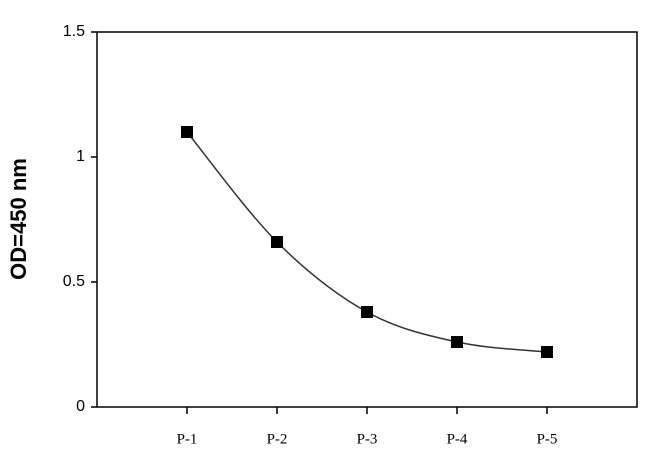 The image size is (650, 456). I want to click on y-axis-label: OD=450 nm, so click(18, 219).